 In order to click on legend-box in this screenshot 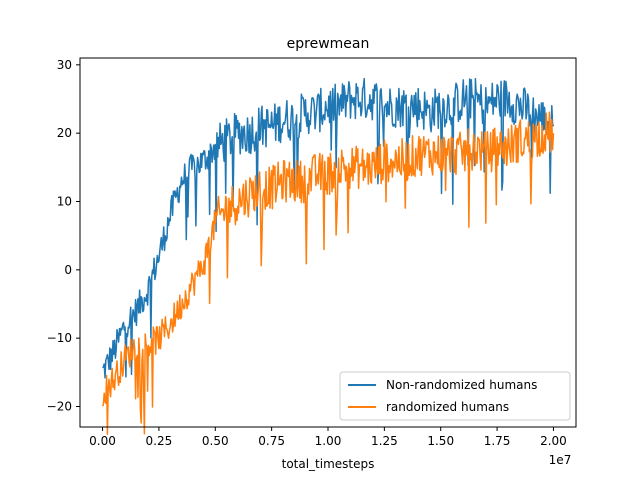, I will do `click(455, 396)`.